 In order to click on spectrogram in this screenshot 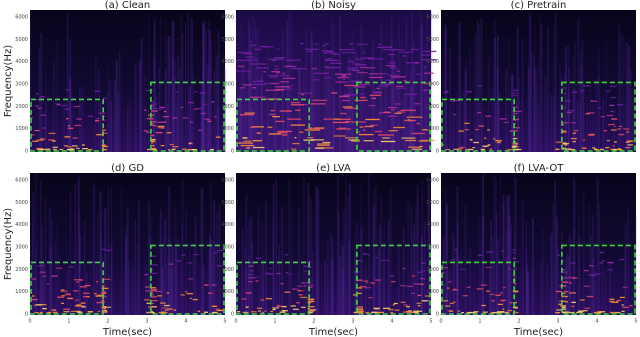, I will do `click(336, 81)`.